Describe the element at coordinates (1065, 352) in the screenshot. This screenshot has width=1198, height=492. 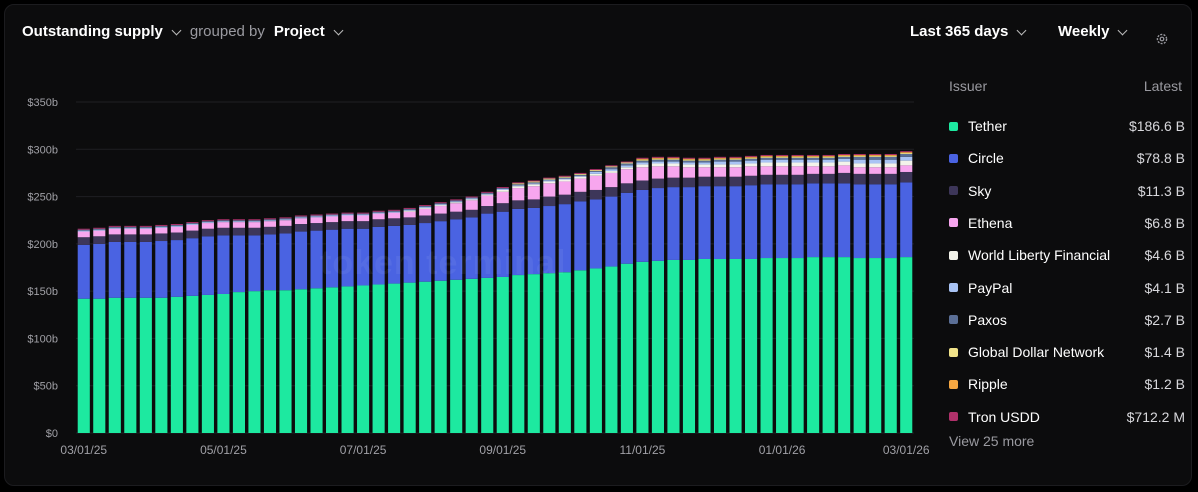
I see `legend-item: Global Dollar Network $1.4 B` at that location.